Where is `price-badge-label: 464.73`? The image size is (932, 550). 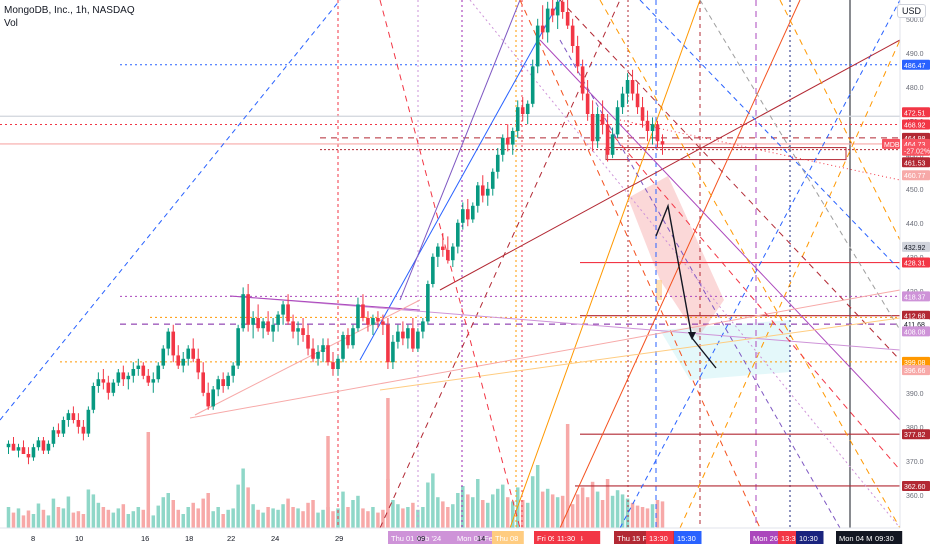
price-badge-label: 464.73 is located at coordinates (915, 145).